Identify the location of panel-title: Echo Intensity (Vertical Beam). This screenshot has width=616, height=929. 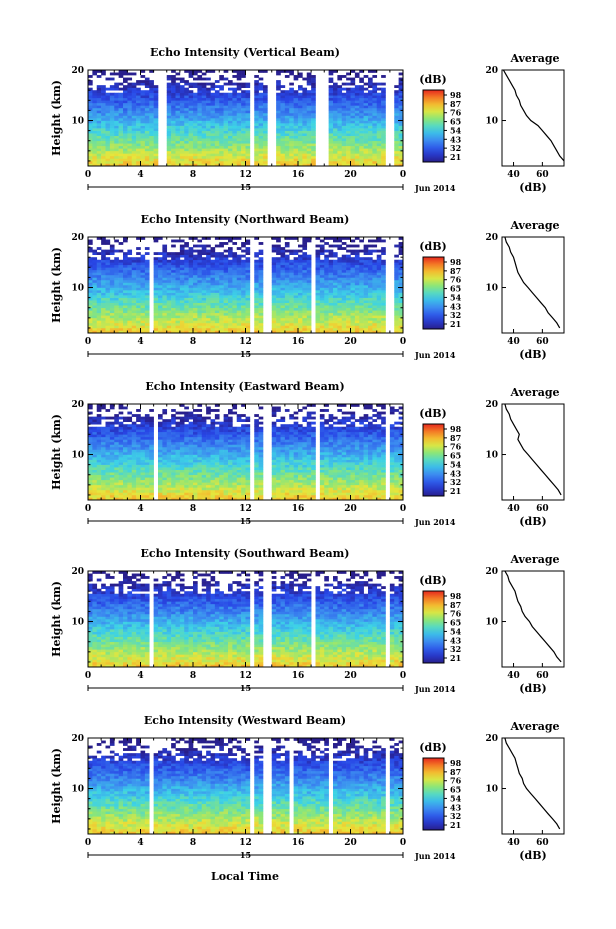
(245, 52).